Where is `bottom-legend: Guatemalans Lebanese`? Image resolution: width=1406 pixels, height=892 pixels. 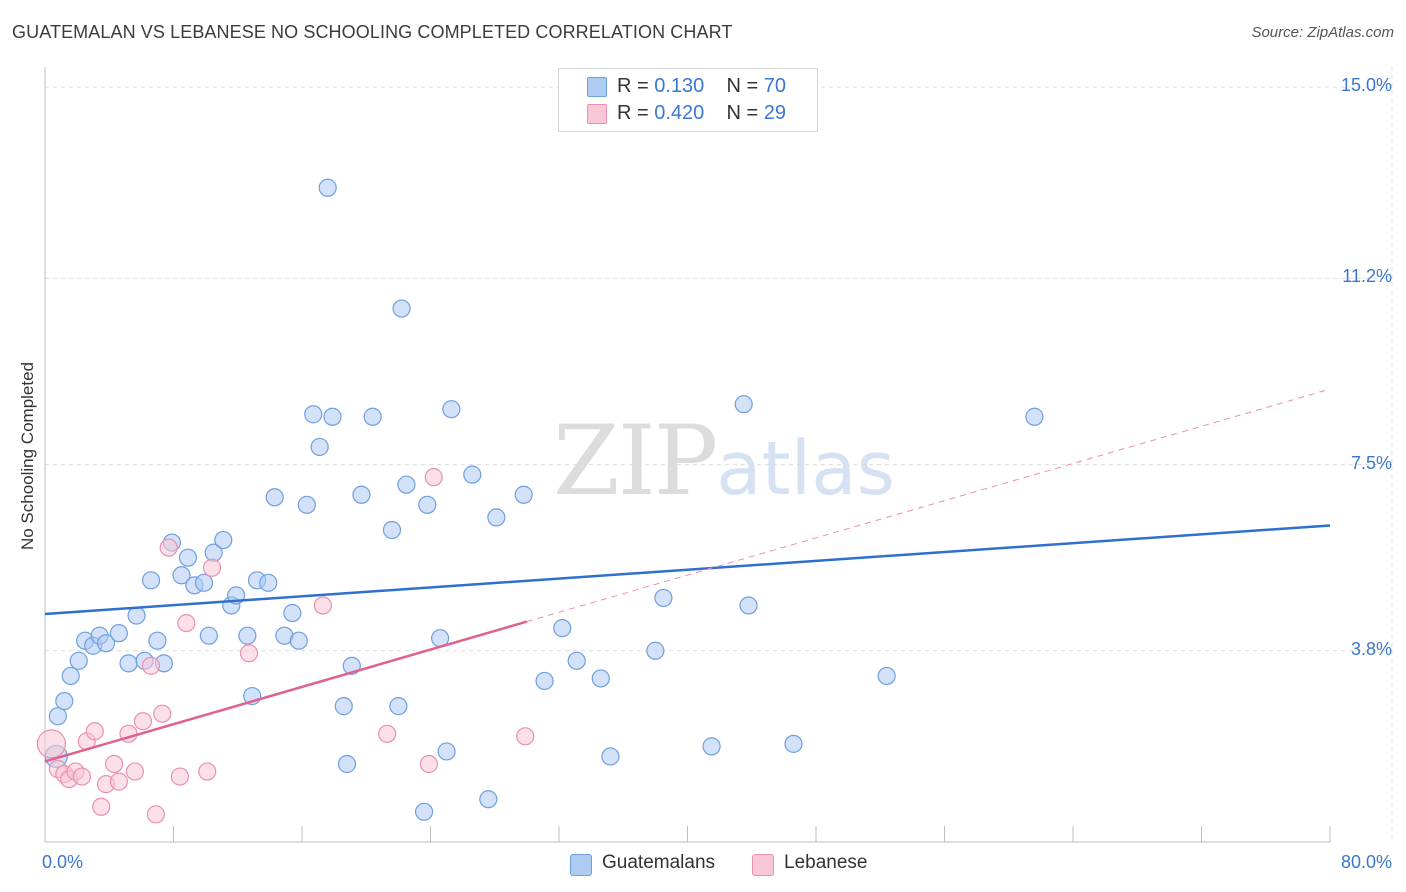
bottom-legend: Guatemalans Lebanese is located at coordinates (703, 865).